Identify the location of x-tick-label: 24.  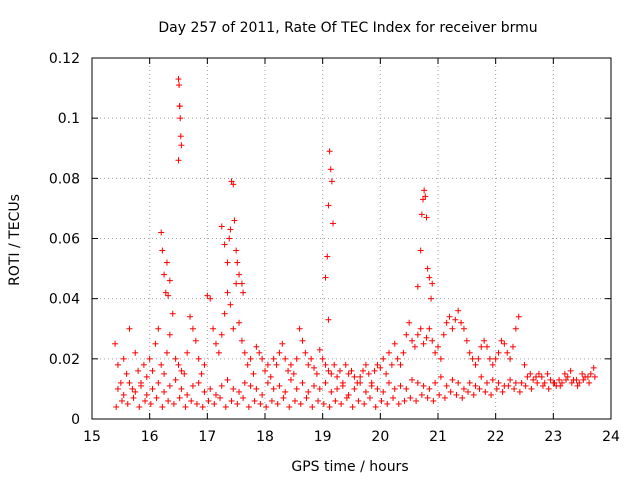
(611, 437).